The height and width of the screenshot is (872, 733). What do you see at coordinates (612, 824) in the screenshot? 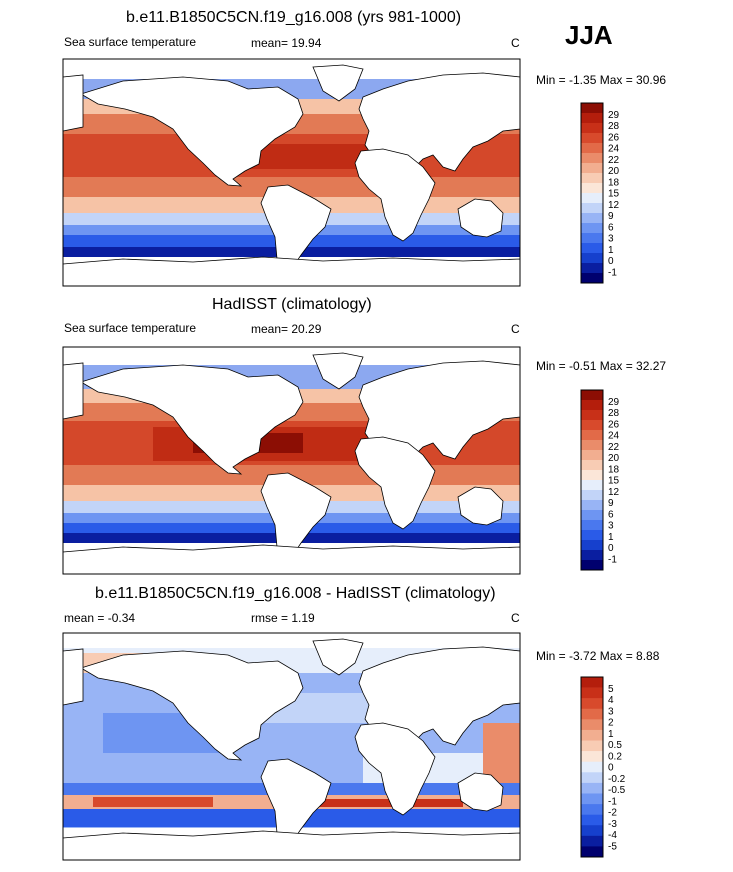
I see `colorbar-tick-label: -3` at bounding box center [612, 824].